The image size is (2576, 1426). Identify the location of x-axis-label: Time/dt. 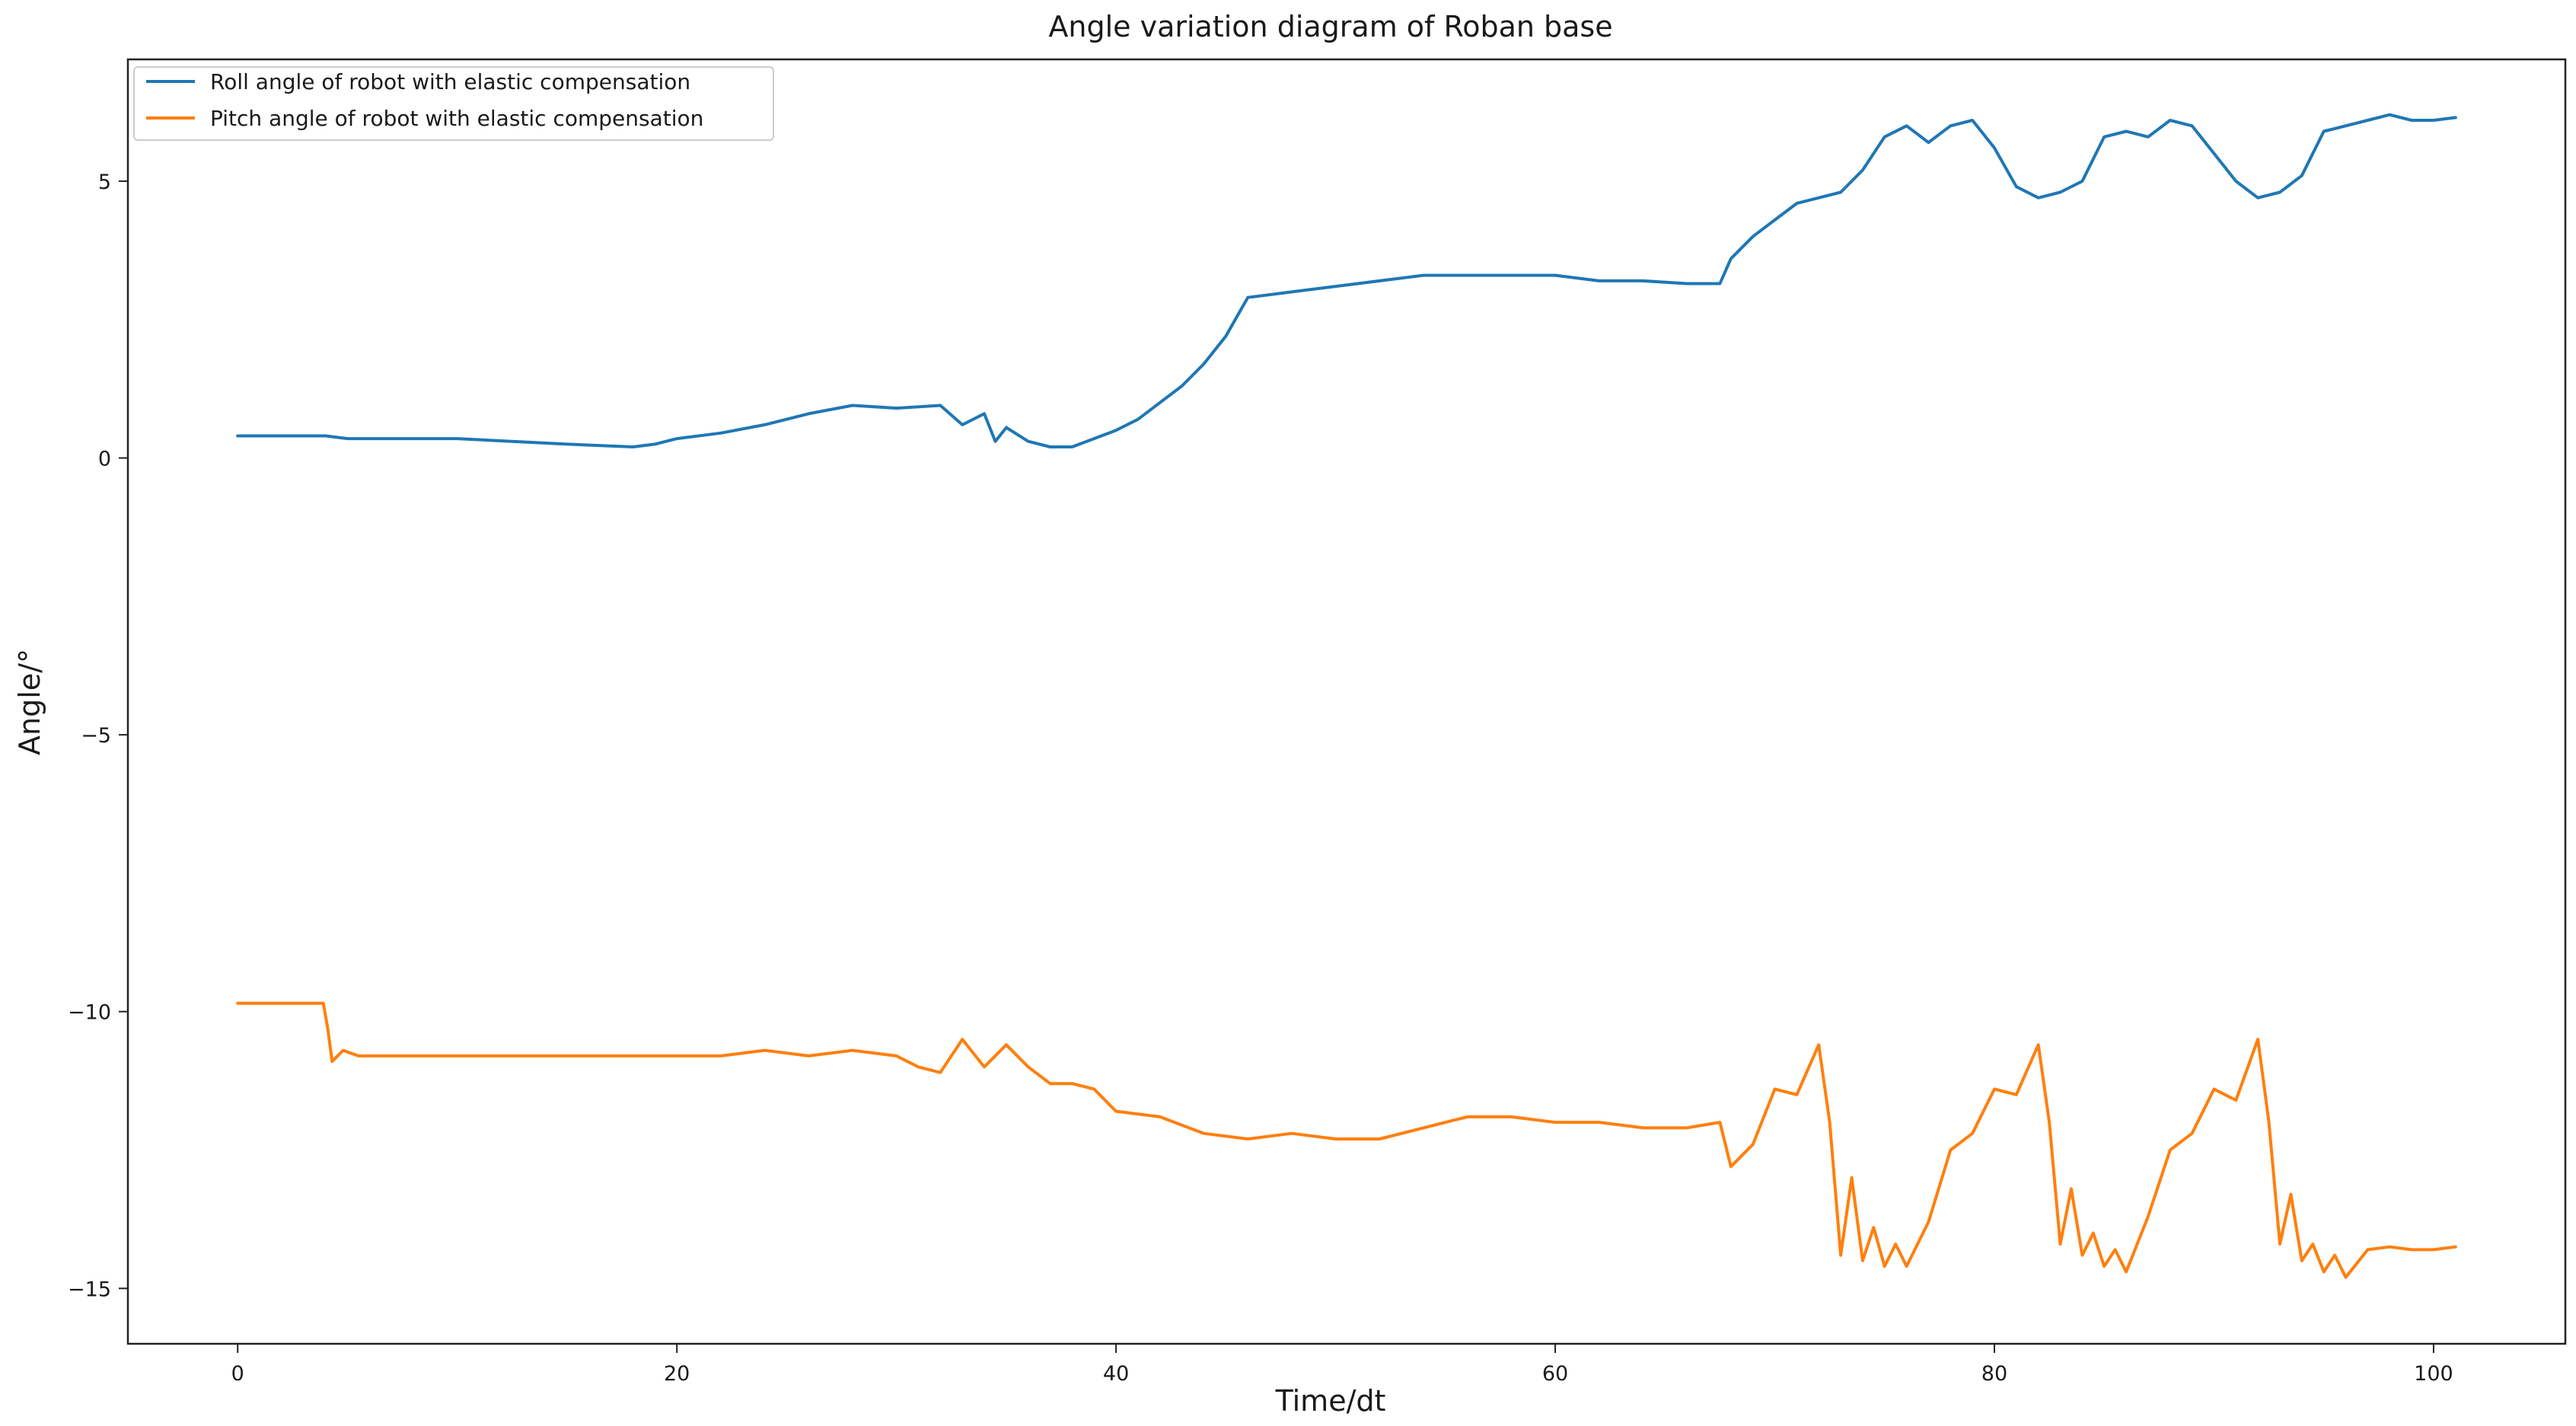
(1330, 1401).